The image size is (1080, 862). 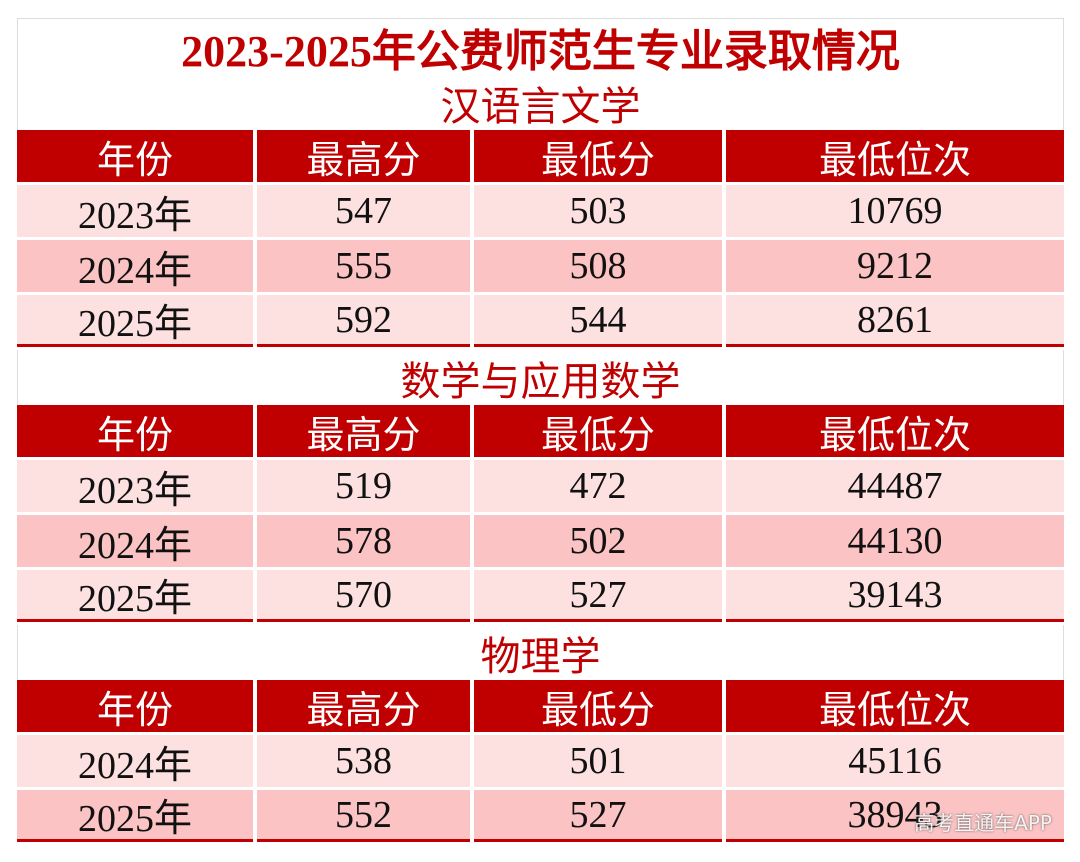 What do you see at coordinates (363, 816) in the screenshot?
I see `data-cell: 552` at bounding box center [363, 816].